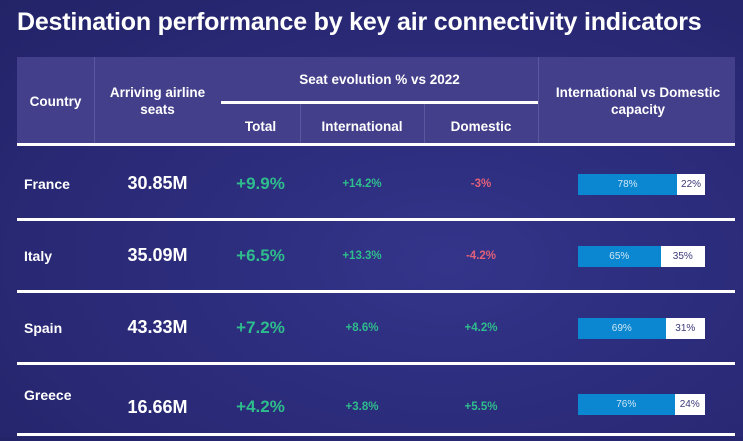 The height and width of the screenshot is (441, 743). What do you see at coordinates (260, 327) in the screenshot?
I see `total-evolution: +7.2%` at bounding box center [260, 327].